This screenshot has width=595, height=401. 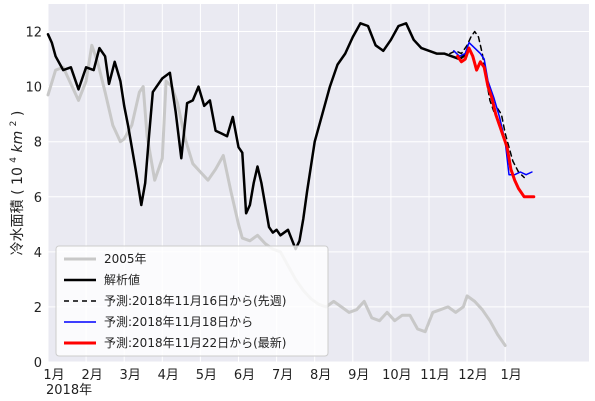 I want to click on legend-label-1: 解析値, so click(x=122, y=279).